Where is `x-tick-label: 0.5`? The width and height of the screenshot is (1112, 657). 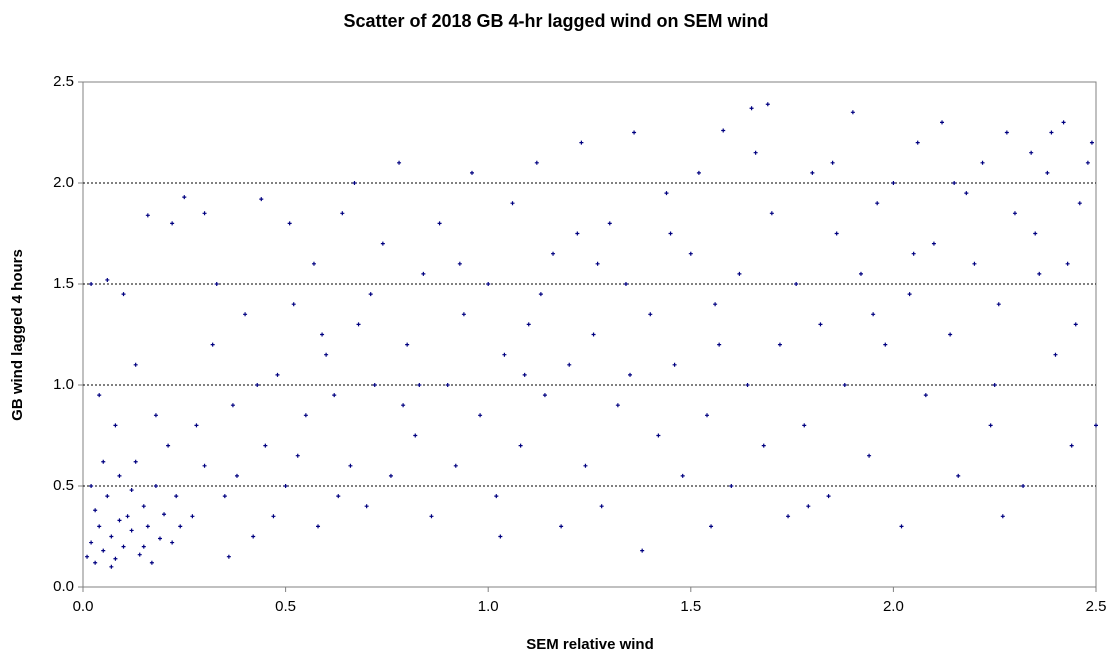 x-tick-label: 0.5 is located at coordinates (285, 606).